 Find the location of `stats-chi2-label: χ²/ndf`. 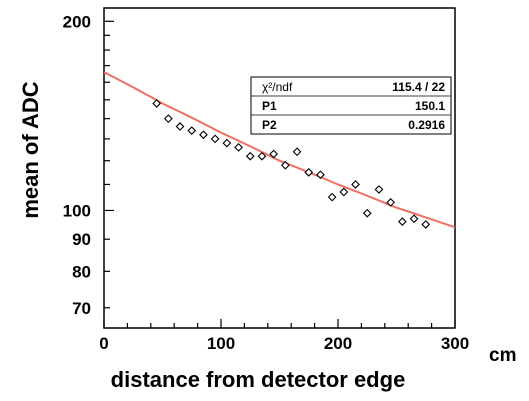

stats-chi2-label: χ²/ndf is located at coordinates (277, 87).